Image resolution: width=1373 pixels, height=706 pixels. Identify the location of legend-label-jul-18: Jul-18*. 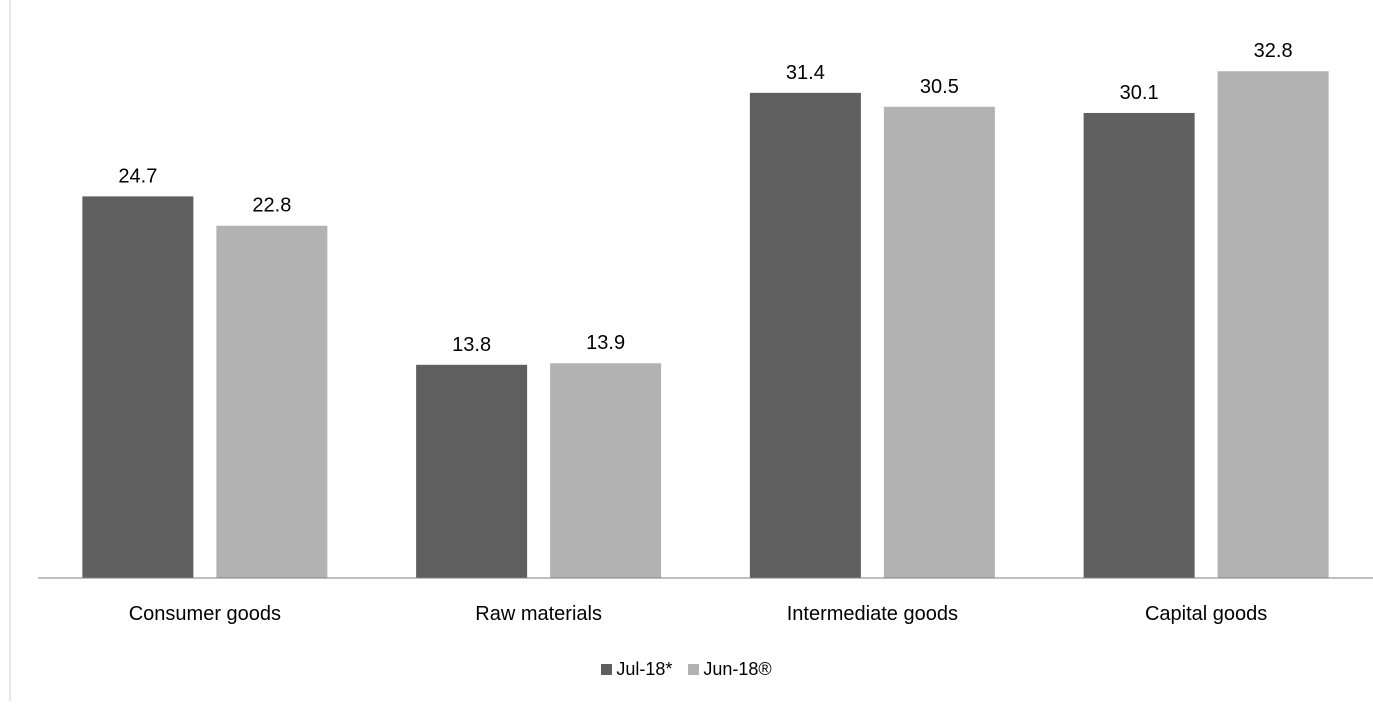
(644, 668).